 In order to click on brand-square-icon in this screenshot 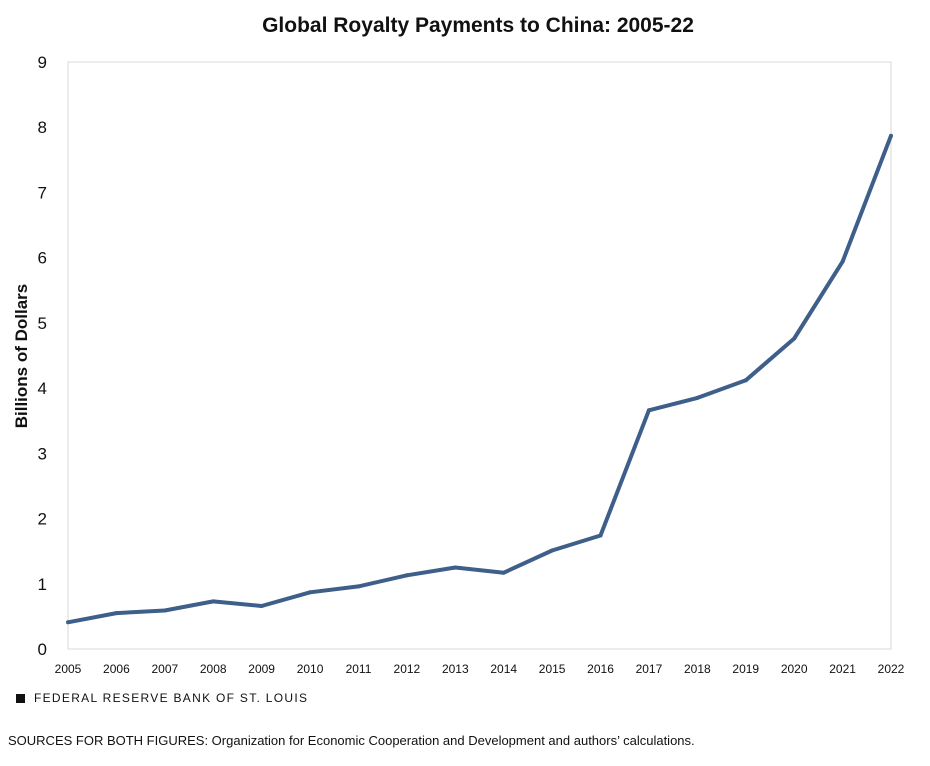, I will do `click(20, 698)`.